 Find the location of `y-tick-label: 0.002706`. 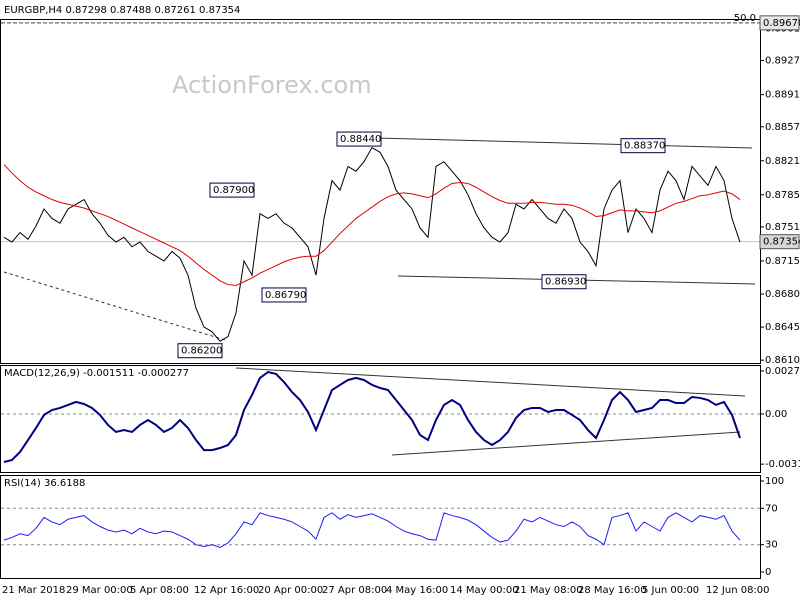

y-tick-label: 0.002706 is located at coordinates (782, 371).